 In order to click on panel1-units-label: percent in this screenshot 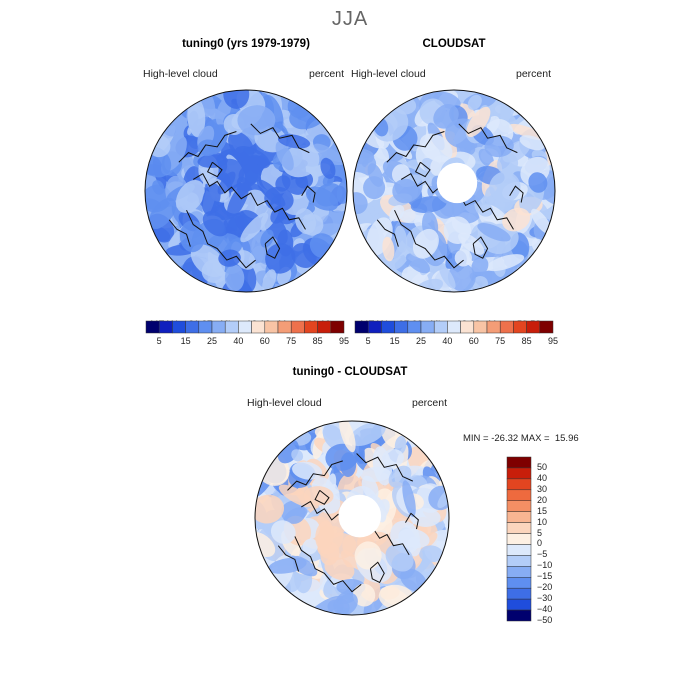, I will do `click(327, 74)`.